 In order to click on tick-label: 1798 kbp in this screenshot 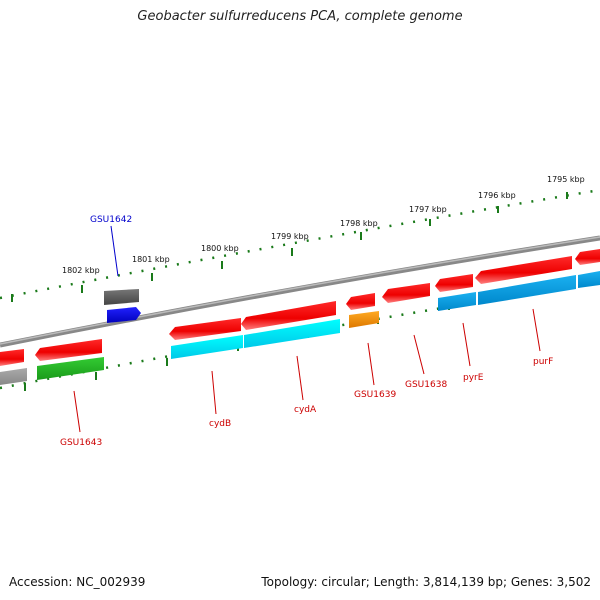, I will do `click(359, 223)`.